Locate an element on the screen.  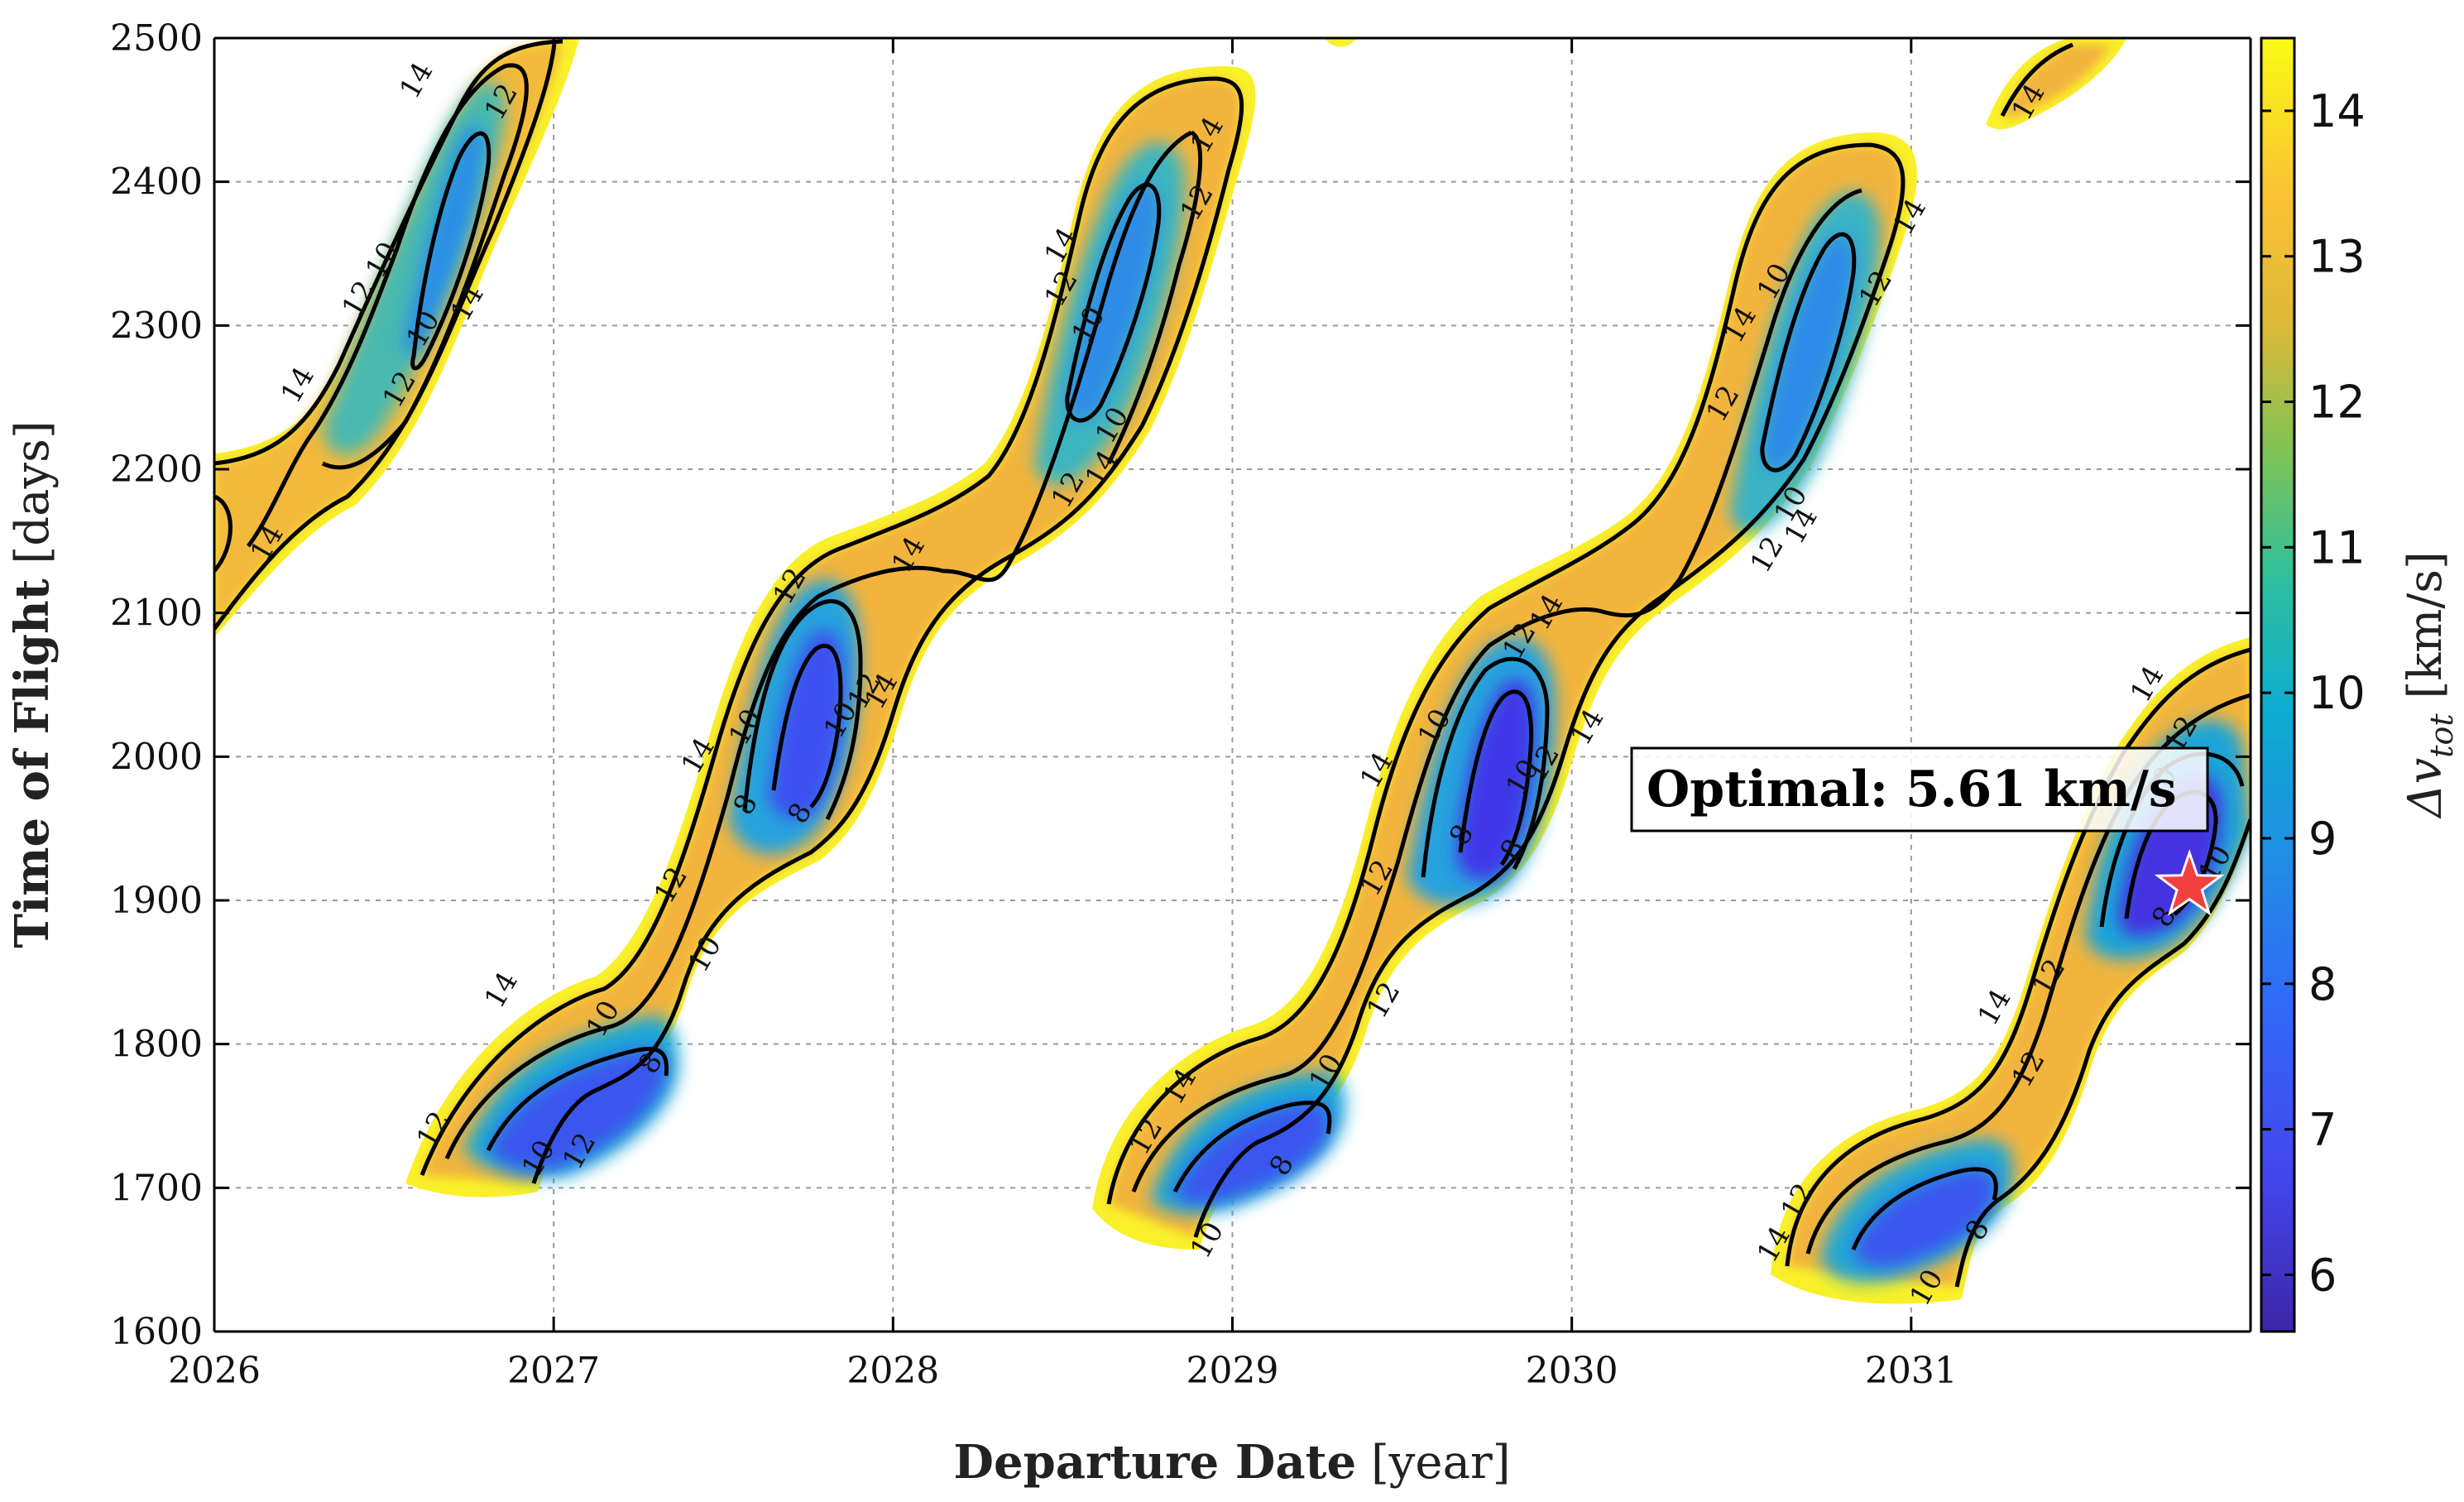
colorbar-tick-label: 14 is located at coordinates (2337, 111).